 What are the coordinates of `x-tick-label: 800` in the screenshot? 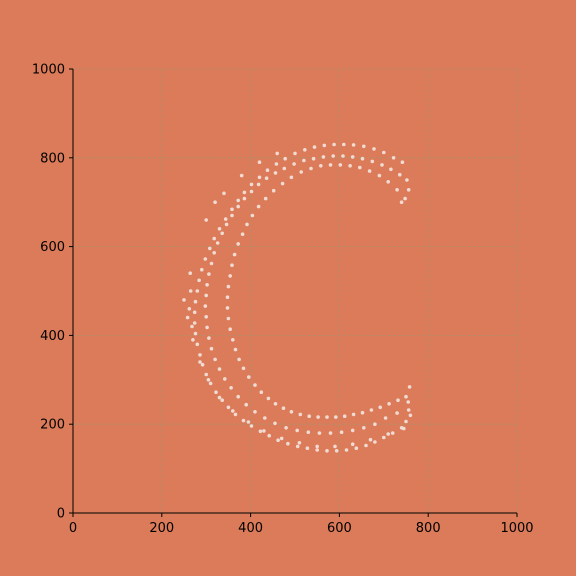 It's located at (428, 528).